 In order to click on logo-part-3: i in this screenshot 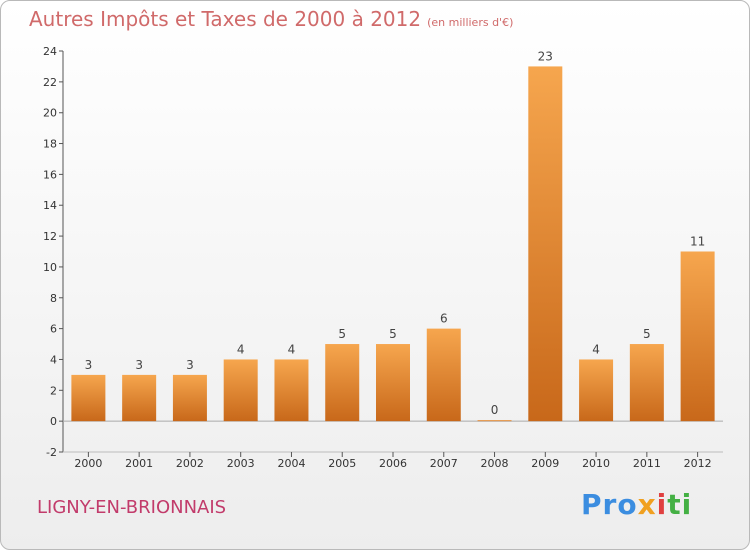, I will do `click(662, 504)`.